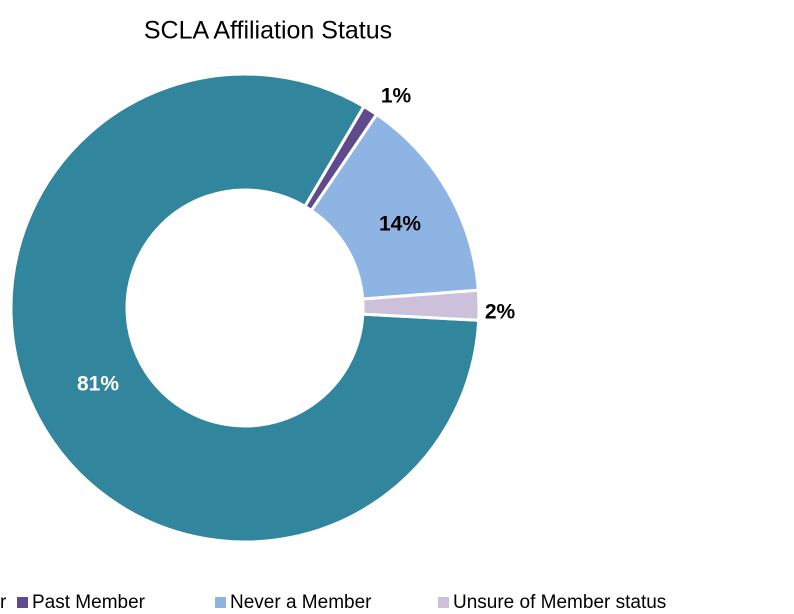  What do you see at coordinates (301, 602) in the screenshot?
I see `legend-label: Never a Member` at bounding box center [301, 602].